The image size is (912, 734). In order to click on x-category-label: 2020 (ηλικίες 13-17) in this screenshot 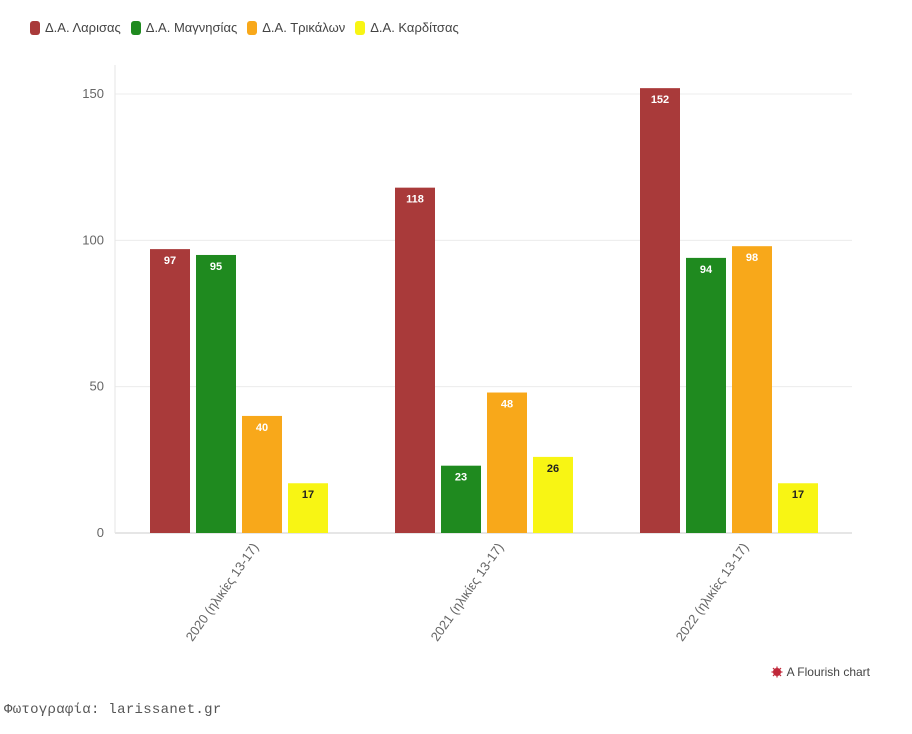, I will do `click(222, 592)`.